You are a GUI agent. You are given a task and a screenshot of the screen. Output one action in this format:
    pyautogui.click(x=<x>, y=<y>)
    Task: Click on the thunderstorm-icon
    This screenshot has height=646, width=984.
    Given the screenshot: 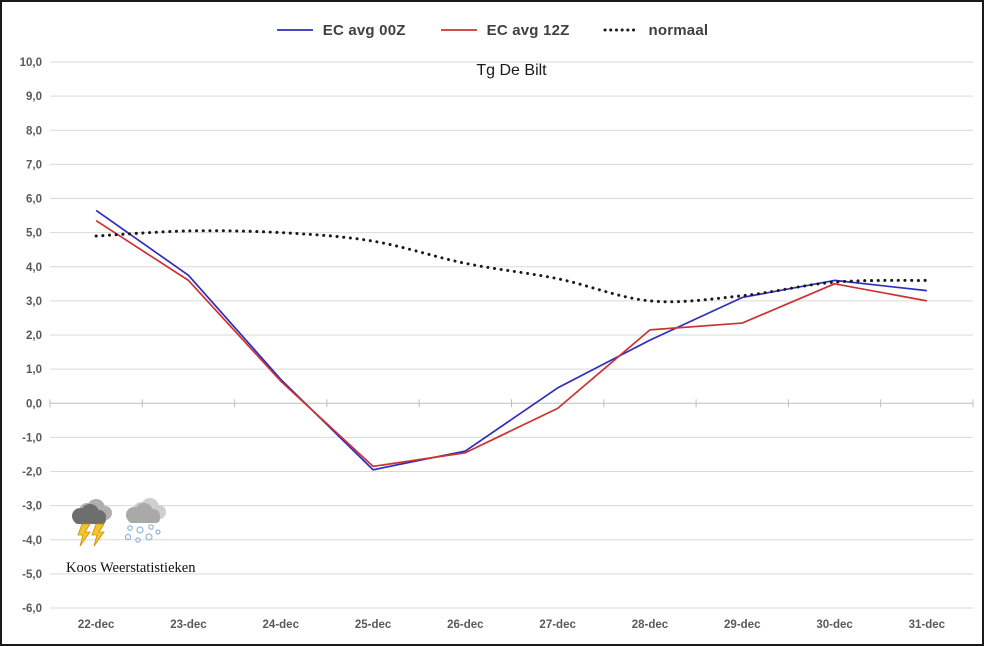 What is the action you would take?
    pyautogui.click(x=92, y=523)
    